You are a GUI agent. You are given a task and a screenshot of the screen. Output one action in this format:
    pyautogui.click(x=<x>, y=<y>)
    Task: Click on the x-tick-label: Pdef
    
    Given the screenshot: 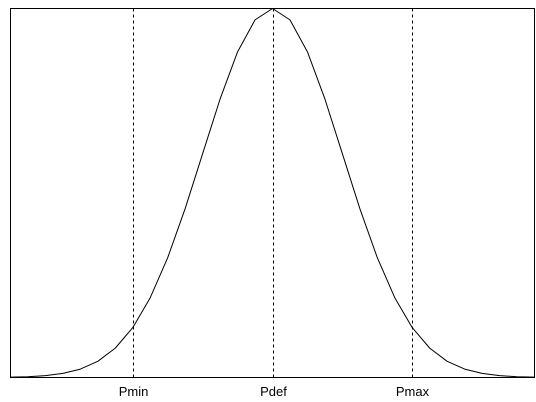 What is the action you would take?
    pyautogui.click(x=273, y=391)
    